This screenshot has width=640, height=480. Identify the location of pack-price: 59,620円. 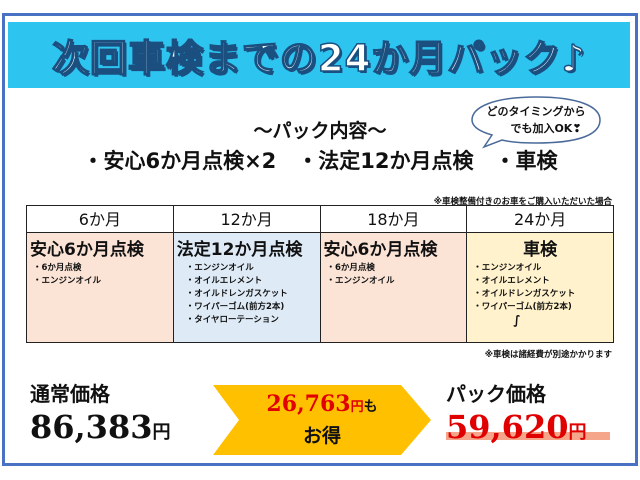
(516, 427).